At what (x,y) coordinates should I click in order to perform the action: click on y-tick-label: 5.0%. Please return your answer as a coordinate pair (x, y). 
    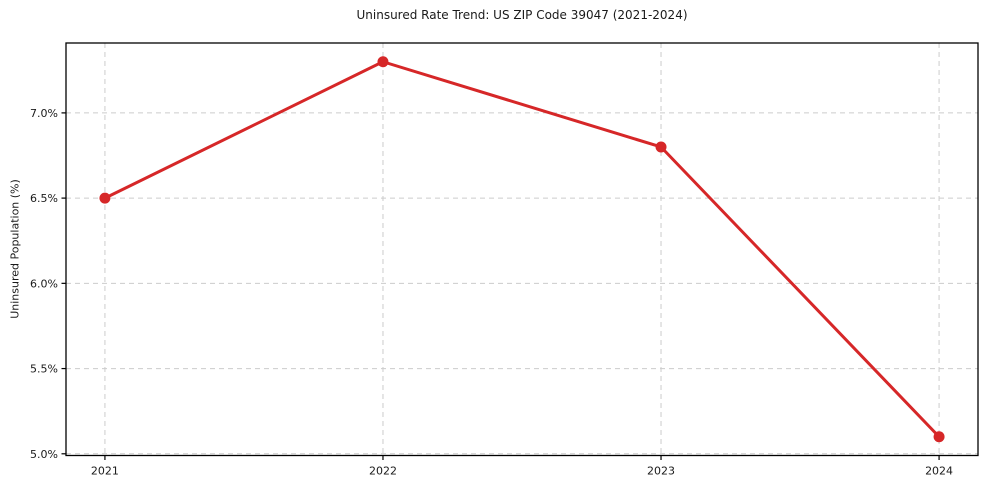
    Looking at the image, I should click on (44, 454).